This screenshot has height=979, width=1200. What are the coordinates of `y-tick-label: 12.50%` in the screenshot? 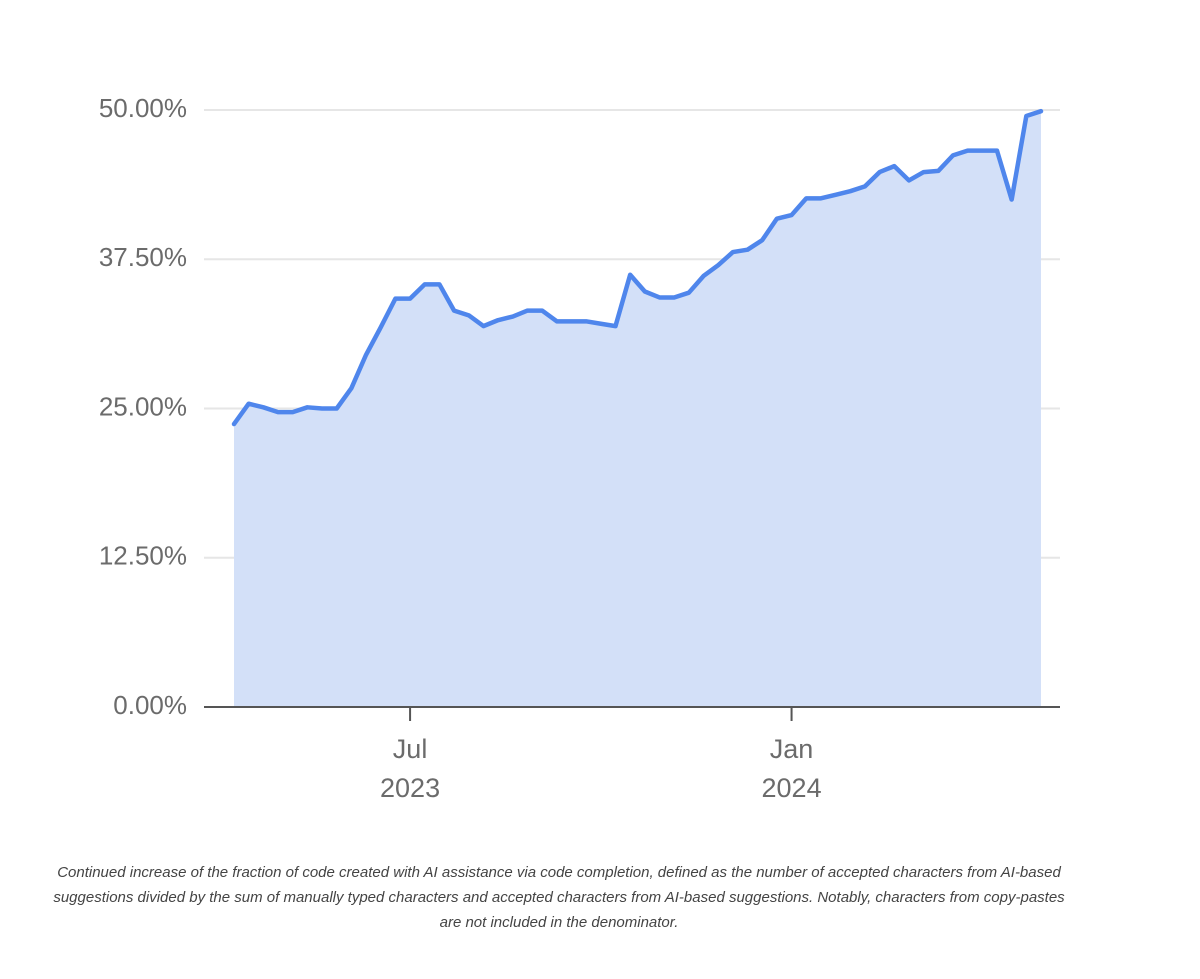 It's located at (143, 556).